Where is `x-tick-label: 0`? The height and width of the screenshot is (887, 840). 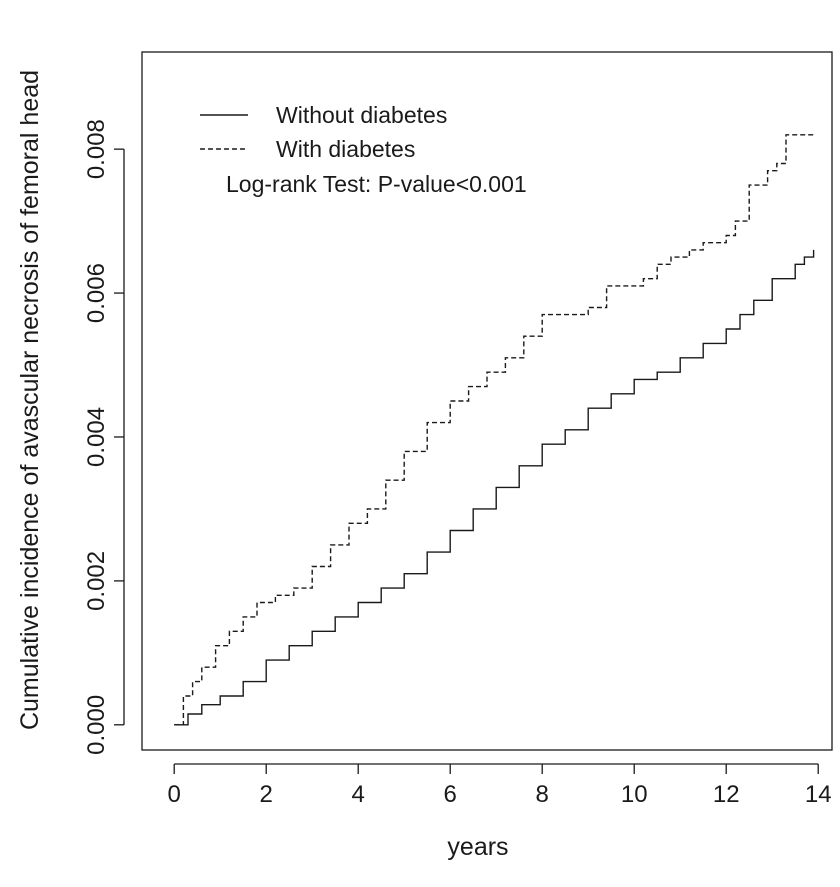 x-tick-label: 0 is located at coordinates (174, 794).